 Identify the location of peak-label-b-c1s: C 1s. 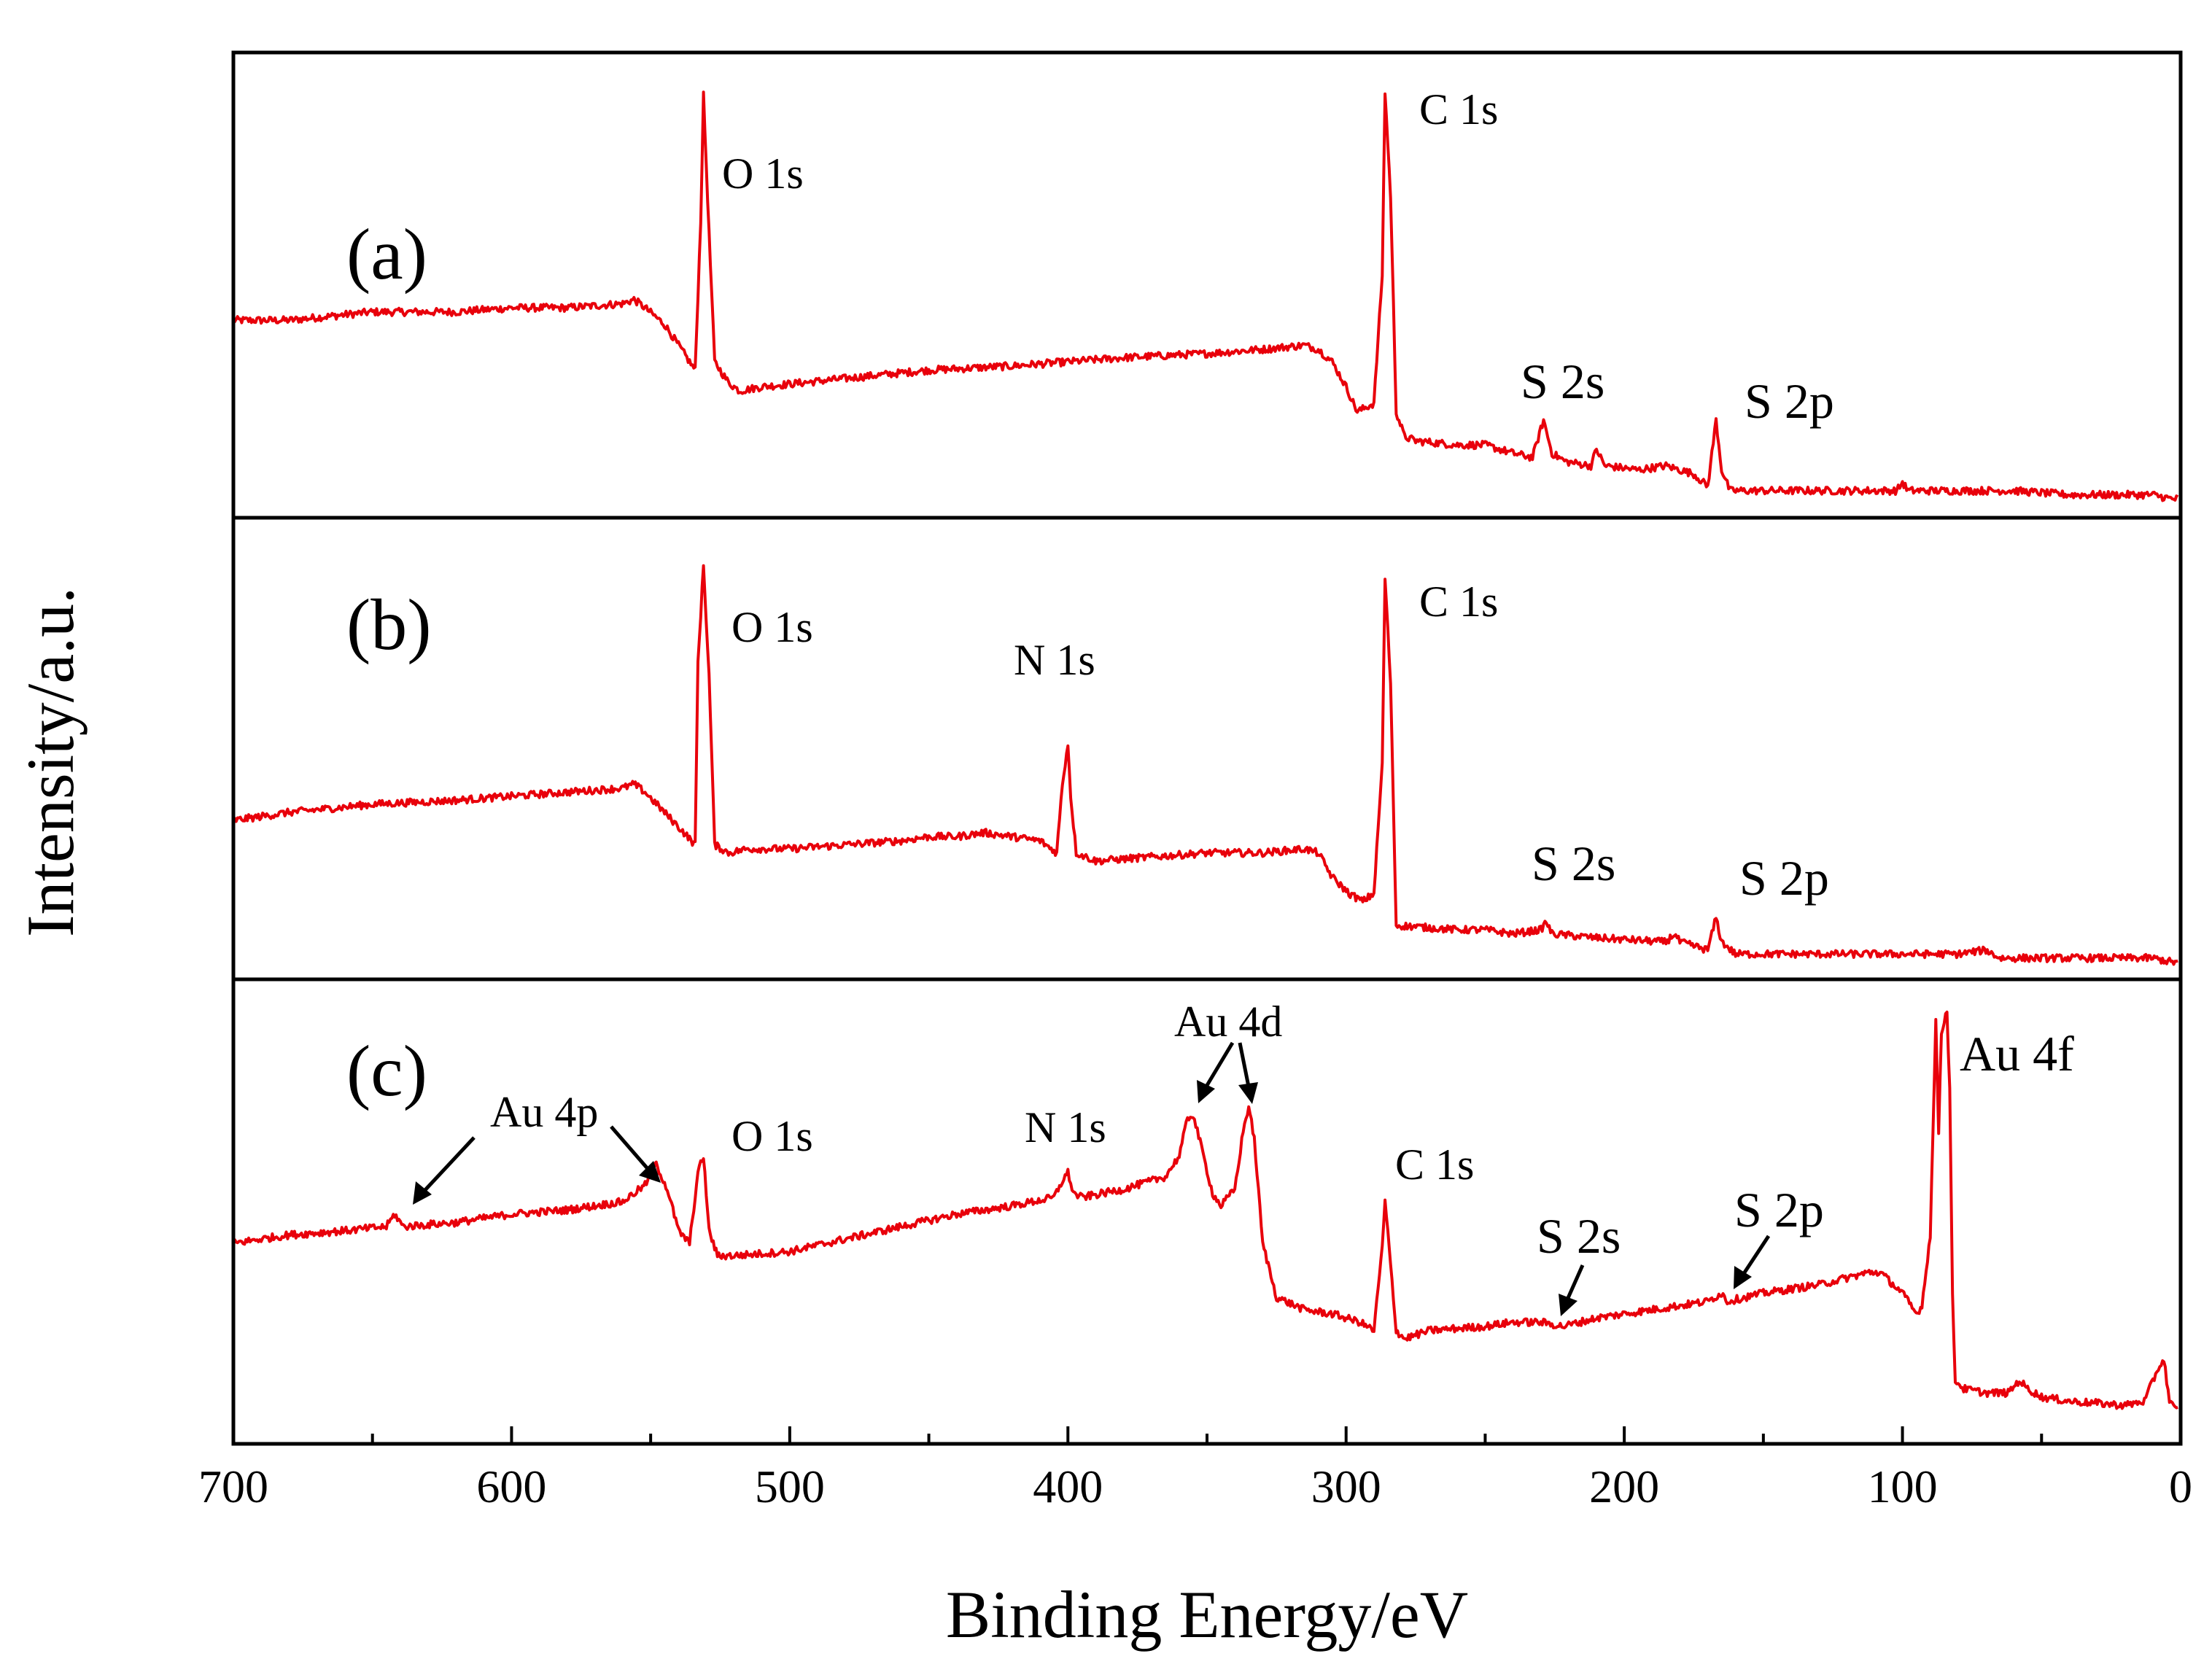
(1459, 602).